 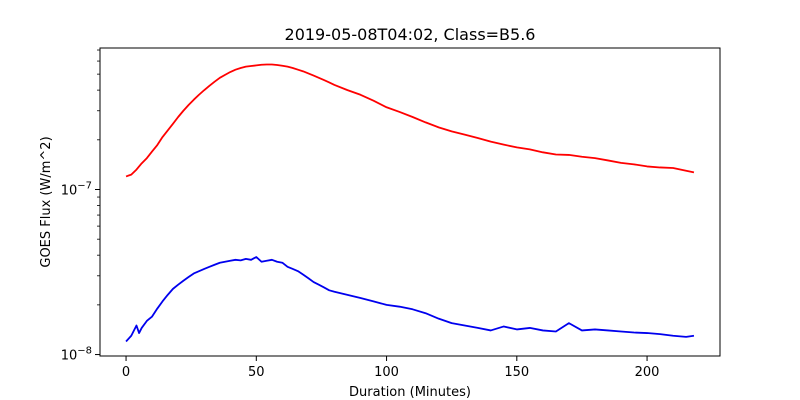 What do you see at coordinates (386, 372) in the screenshot?
I see `x-tick-label: 100` at bounding box center [386, 372].